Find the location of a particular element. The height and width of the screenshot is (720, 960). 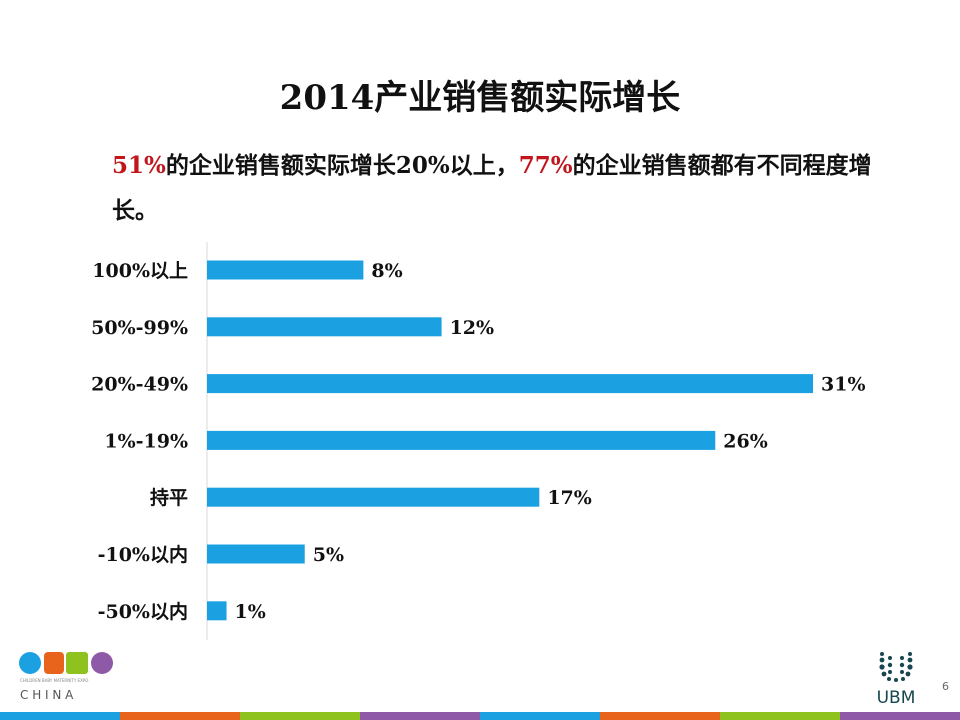

cbme-country: C H I N A is located at coordinates (47, 695).